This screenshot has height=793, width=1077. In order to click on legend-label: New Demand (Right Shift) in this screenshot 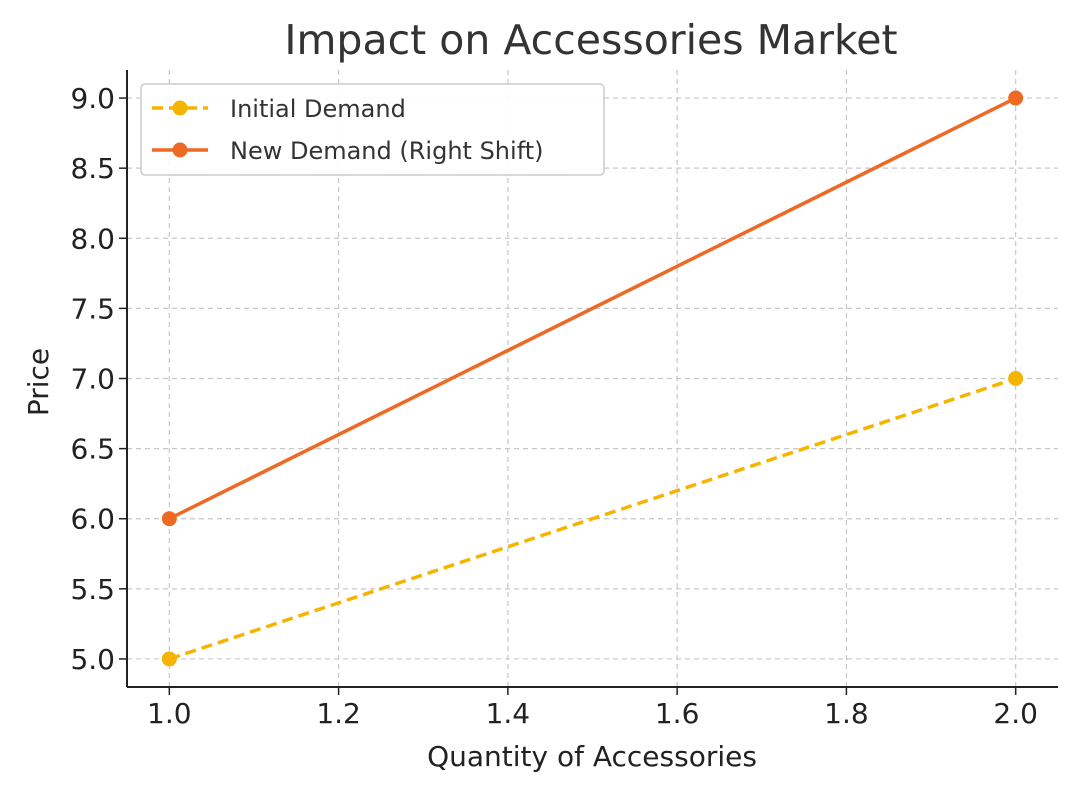, I will do `click(387, 151)`.